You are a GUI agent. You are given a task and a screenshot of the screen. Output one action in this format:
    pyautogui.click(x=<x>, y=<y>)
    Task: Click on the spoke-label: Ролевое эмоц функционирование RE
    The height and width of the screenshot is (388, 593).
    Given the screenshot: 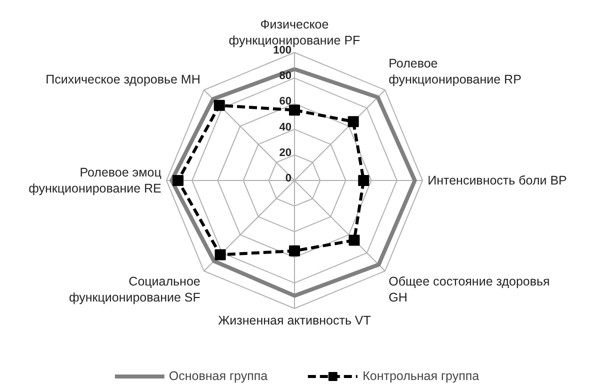 What is the action you would take?
    pyautogui.click(x=95, y=180)
    